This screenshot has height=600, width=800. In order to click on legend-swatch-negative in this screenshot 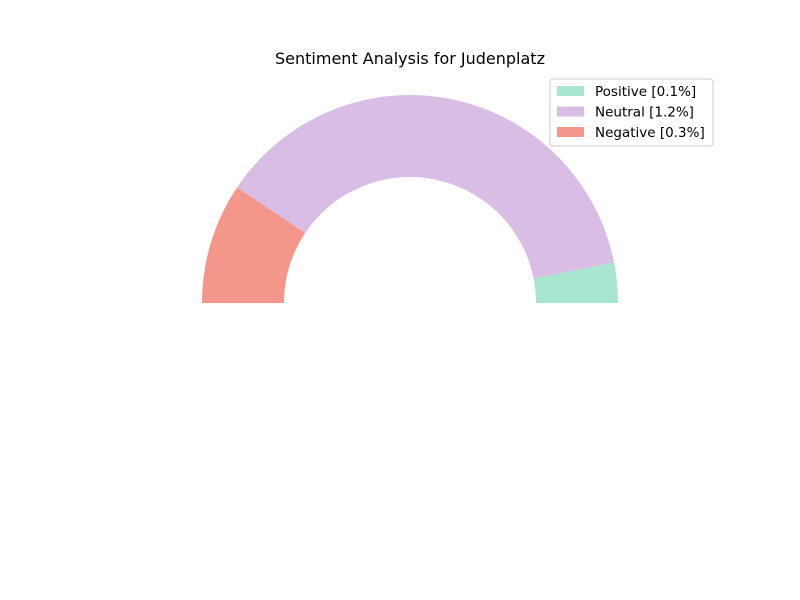, I will do `click(570, 132)`.